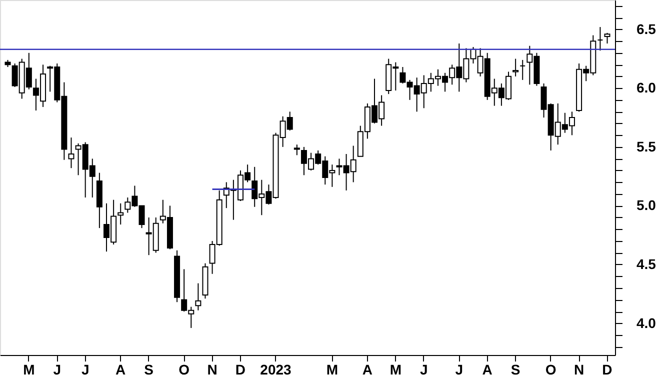 This screenshot has width=672, height=378. What do you see at coordinates (276, 370) in the screenshot?
I see `x-tick-label: 2023` at bounding box center [276, 370].